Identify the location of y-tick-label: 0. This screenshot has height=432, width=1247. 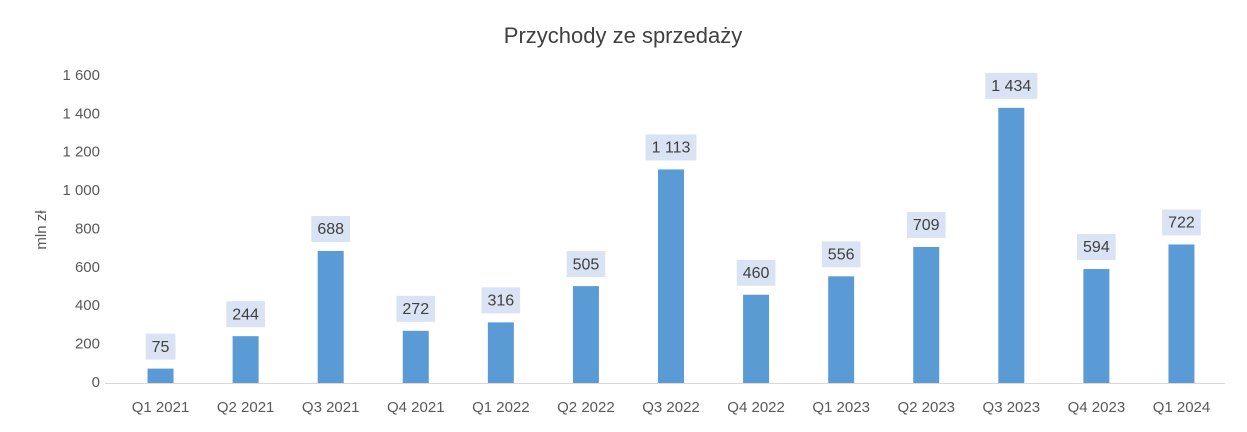
(96, 382).